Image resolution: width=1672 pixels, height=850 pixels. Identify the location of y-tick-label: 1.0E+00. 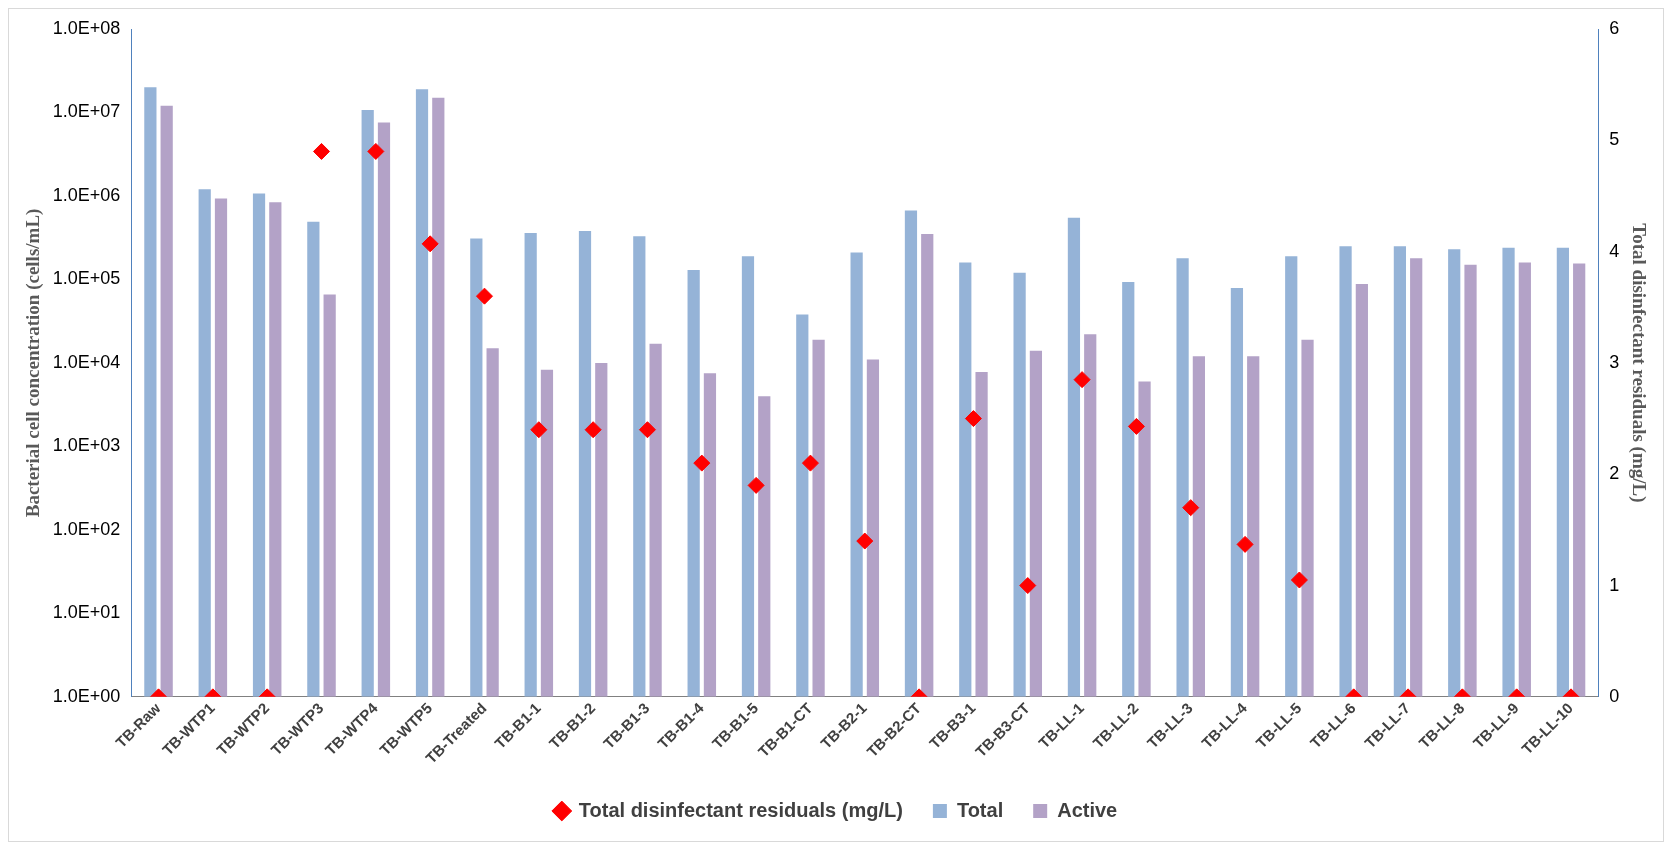
(86, 695).